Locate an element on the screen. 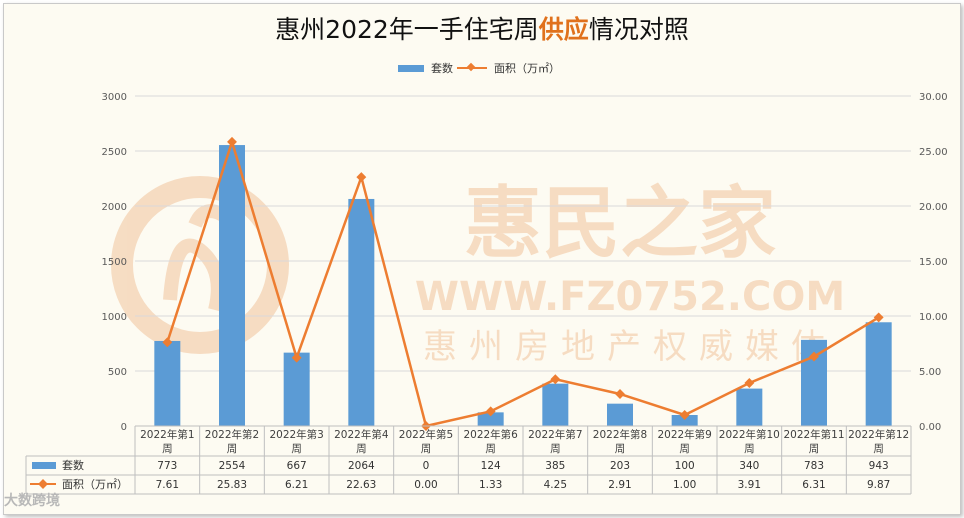 This screenshot has height=518, width=964. legend-line-swatch is located at coordinates (472, 68).